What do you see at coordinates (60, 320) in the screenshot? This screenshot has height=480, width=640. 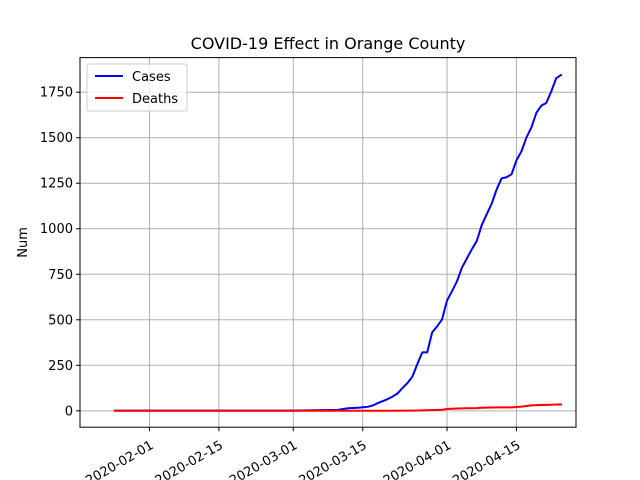 I see `y-tick-label: 500` at bounding box center [60, 320].